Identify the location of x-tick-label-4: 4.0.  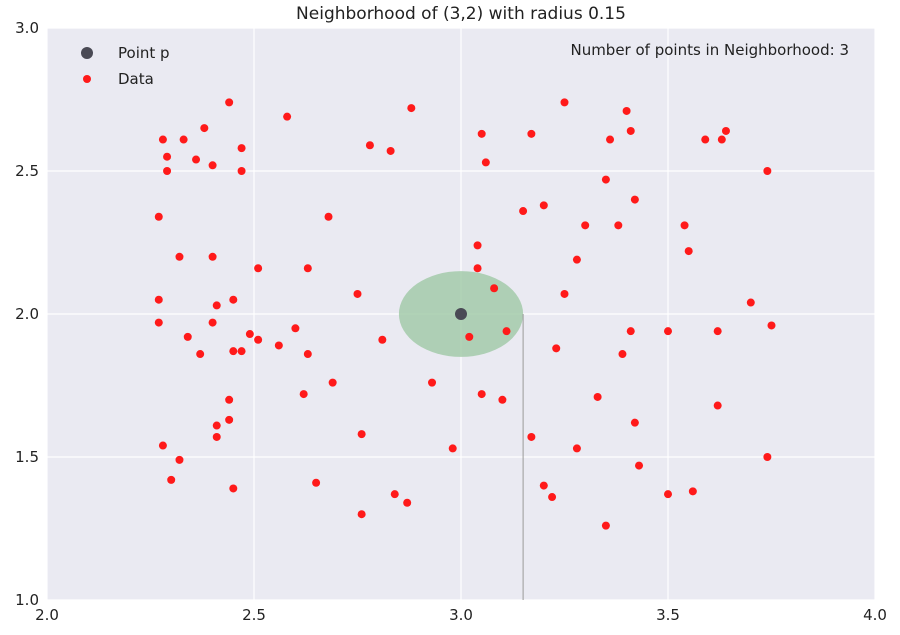
(875, 615).